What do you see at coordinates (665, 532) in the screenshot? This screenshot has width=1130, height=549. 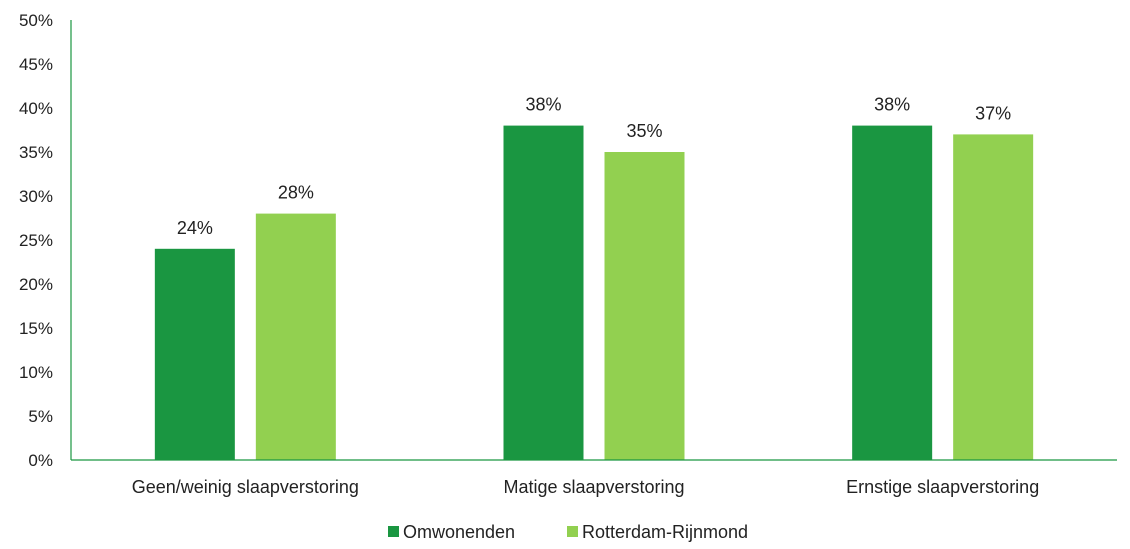 I see `legend-label: Rotterdam-Rijnmond` at bounding box center [665, 532].